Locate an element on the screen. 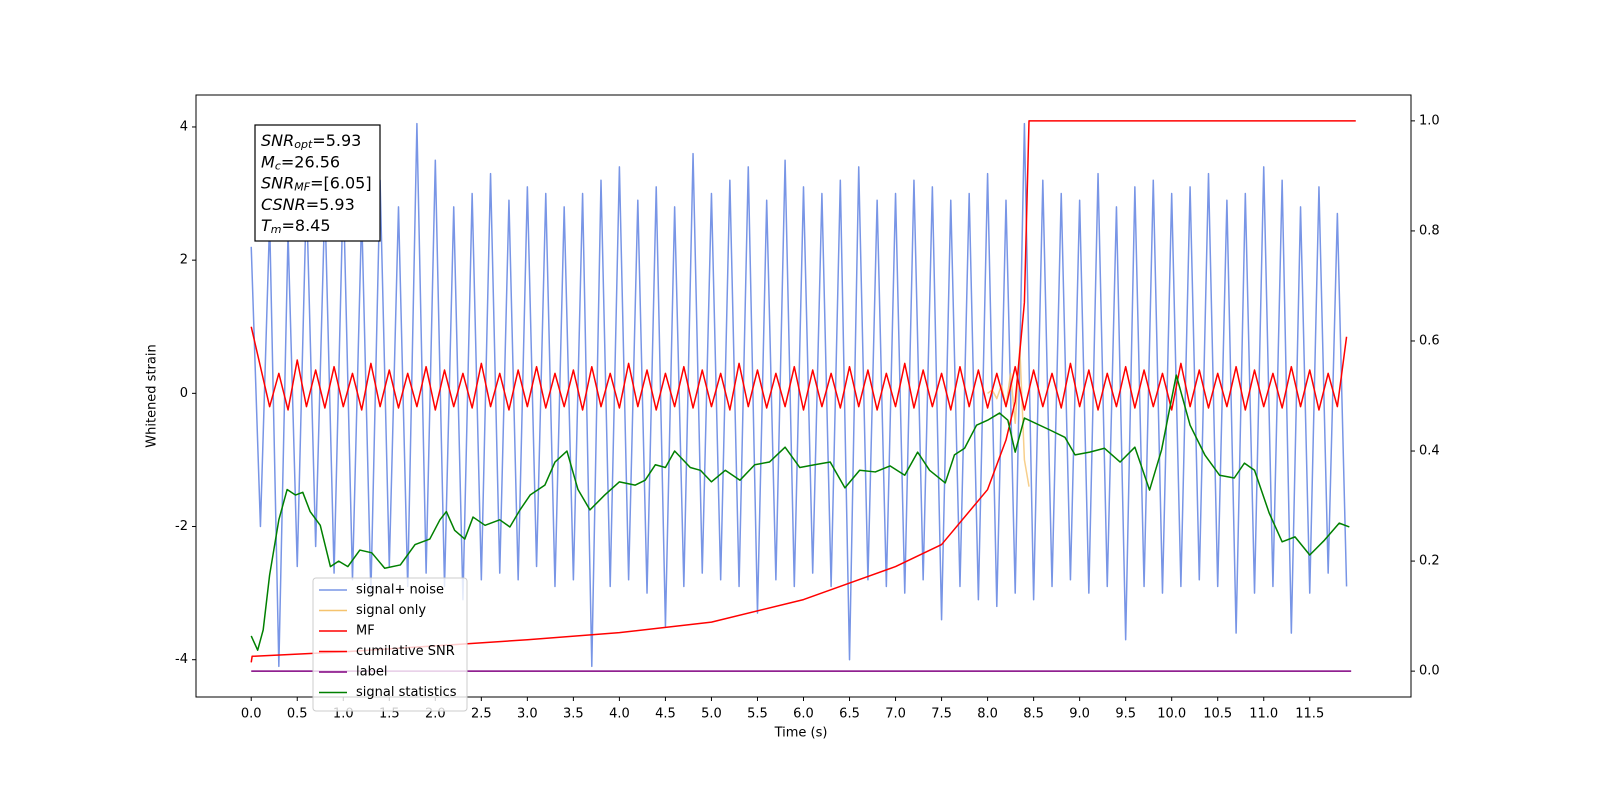 This screenshot has height=800, width=1600. x-tick-label: 5.5 is located at coordinates (757, 714).